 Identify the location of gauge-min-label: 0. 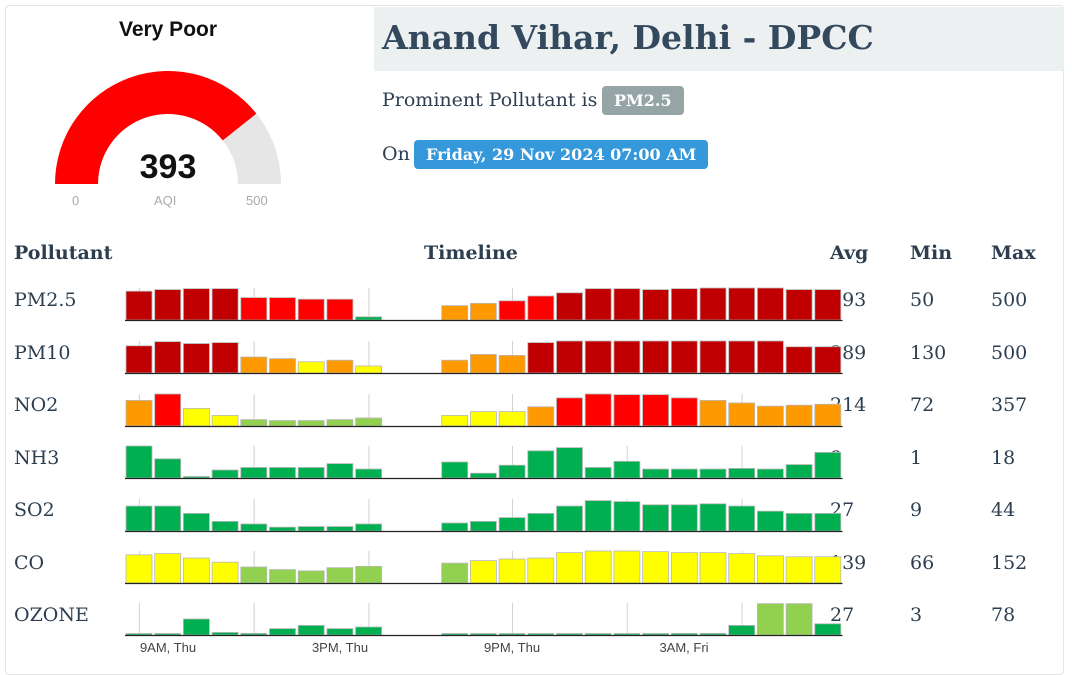
(76, 200).